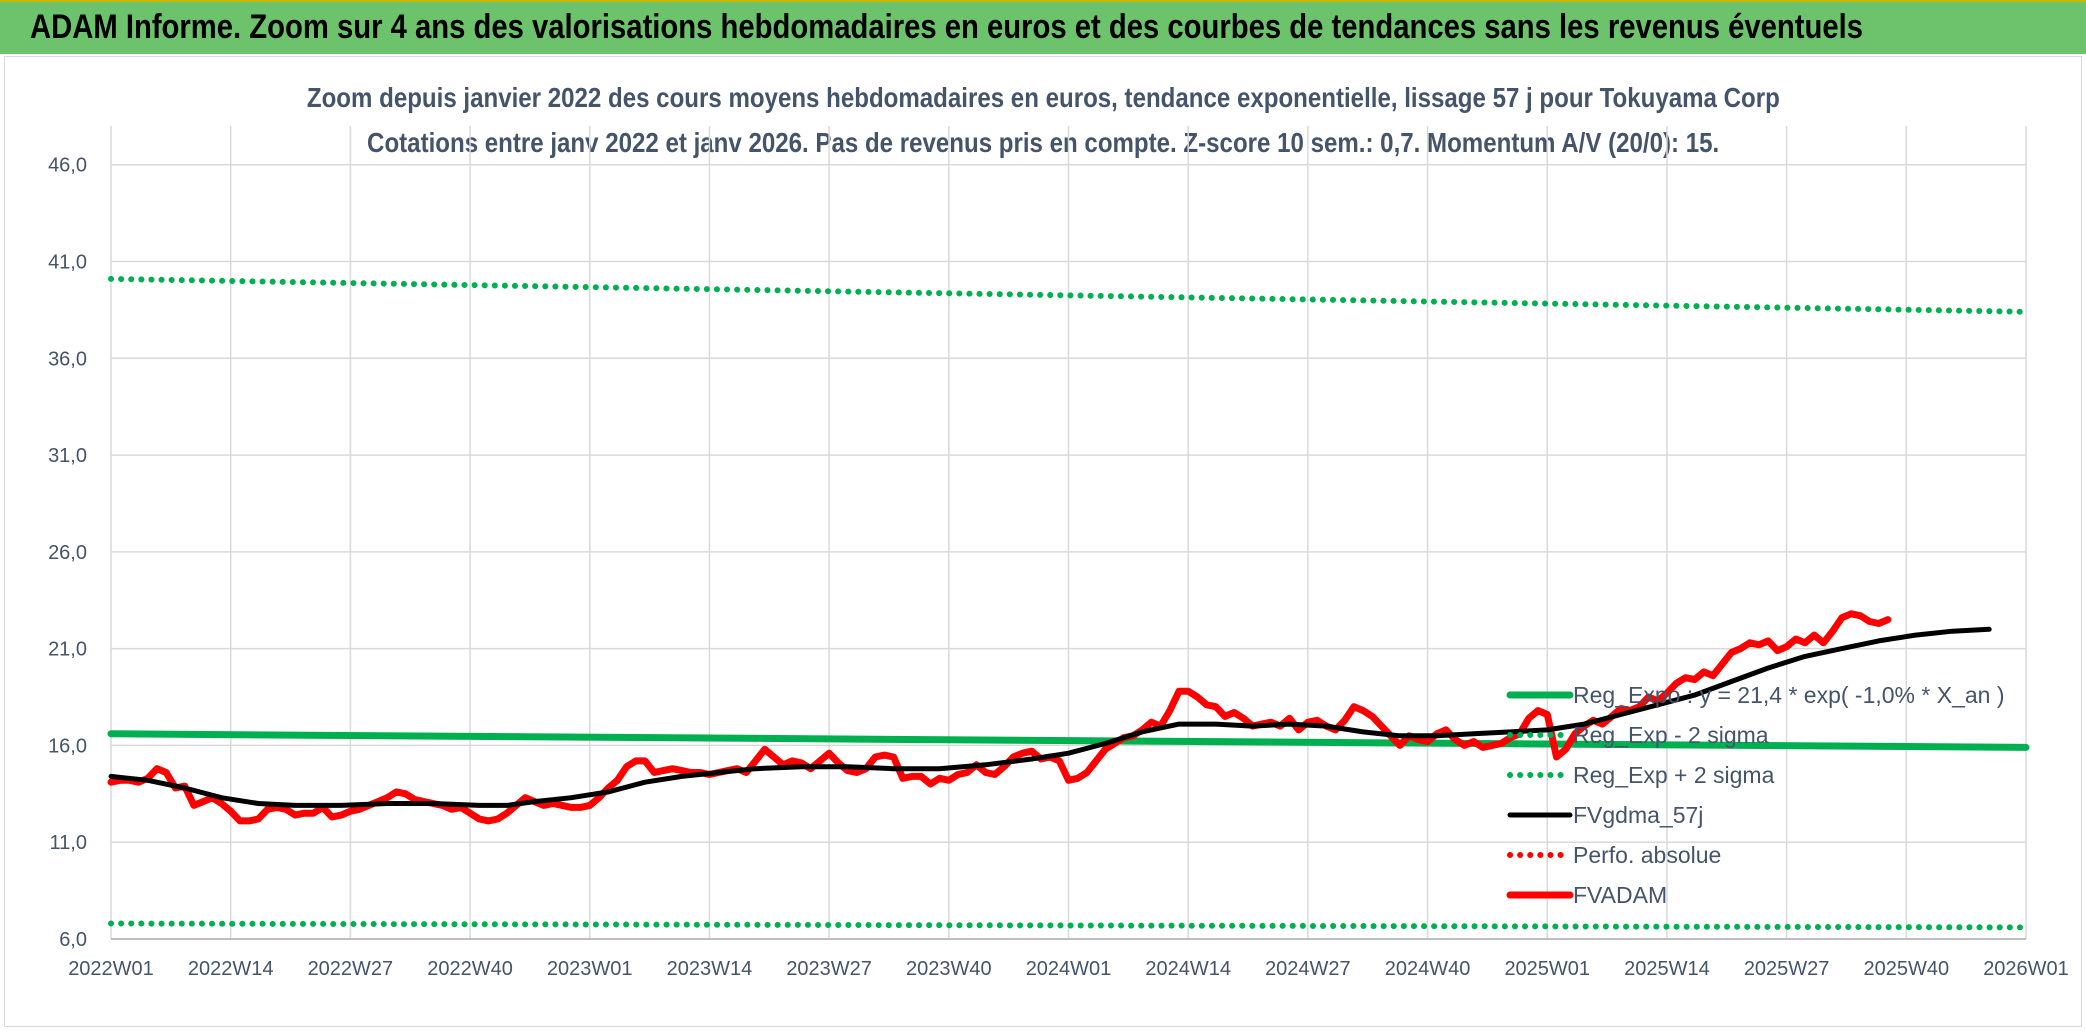 Image resolution: width=2086 pixels, height=1031 pixels. Describe the element at coordinates (1787, 969) in the screenshot. I see `x-tick-label: 2025W27` at that location.